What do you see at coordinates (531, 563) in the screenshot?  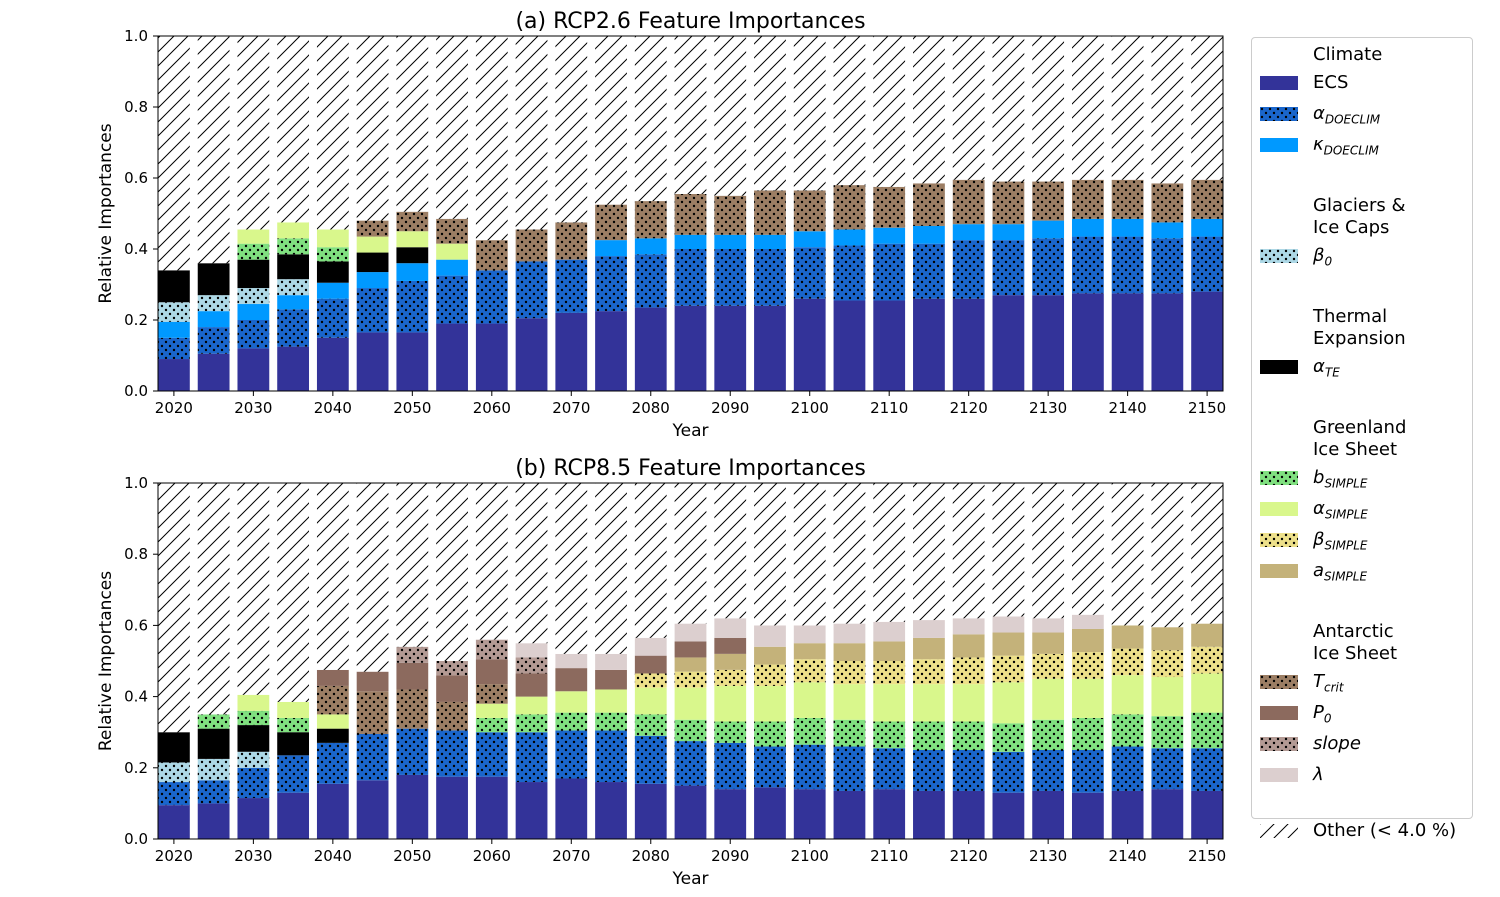 I see `bar-other-2065` at bounding box center [531, 563].